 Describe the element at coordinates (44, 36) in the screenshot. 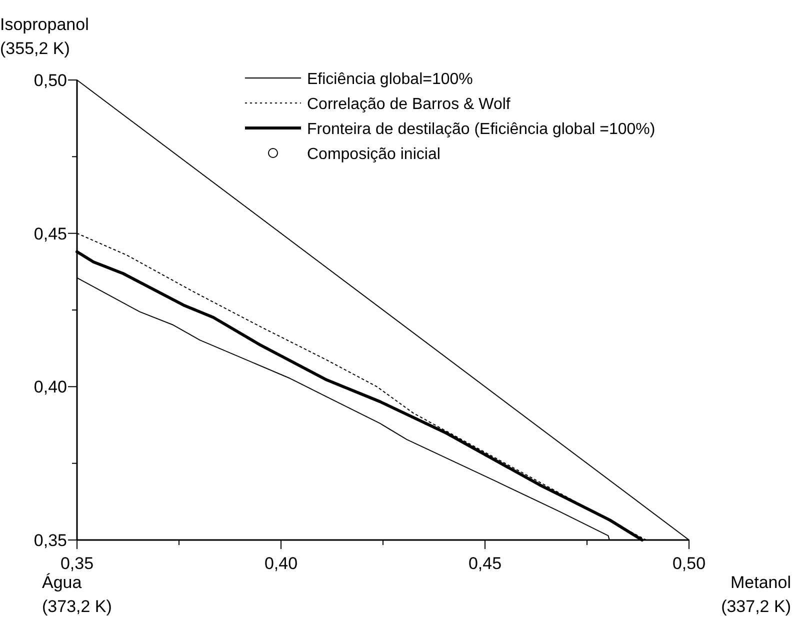

I see `text: Isopropanol (355,2 K)` at that location.